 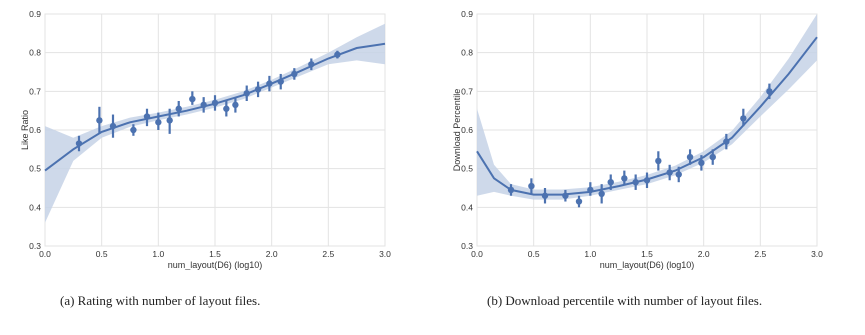 I want to click on chart-b-xtick-label: 1.5, so click(x=647, y=254).